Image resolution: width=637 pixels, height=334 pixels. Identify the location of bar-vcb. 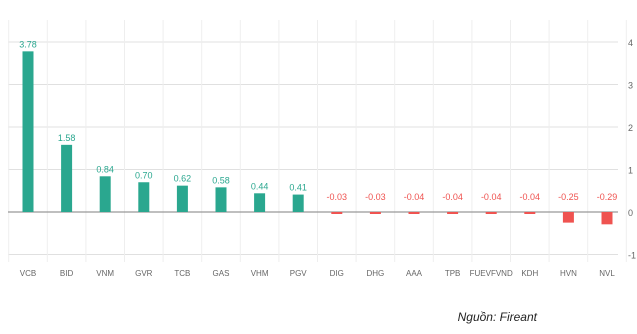
(28, 131).